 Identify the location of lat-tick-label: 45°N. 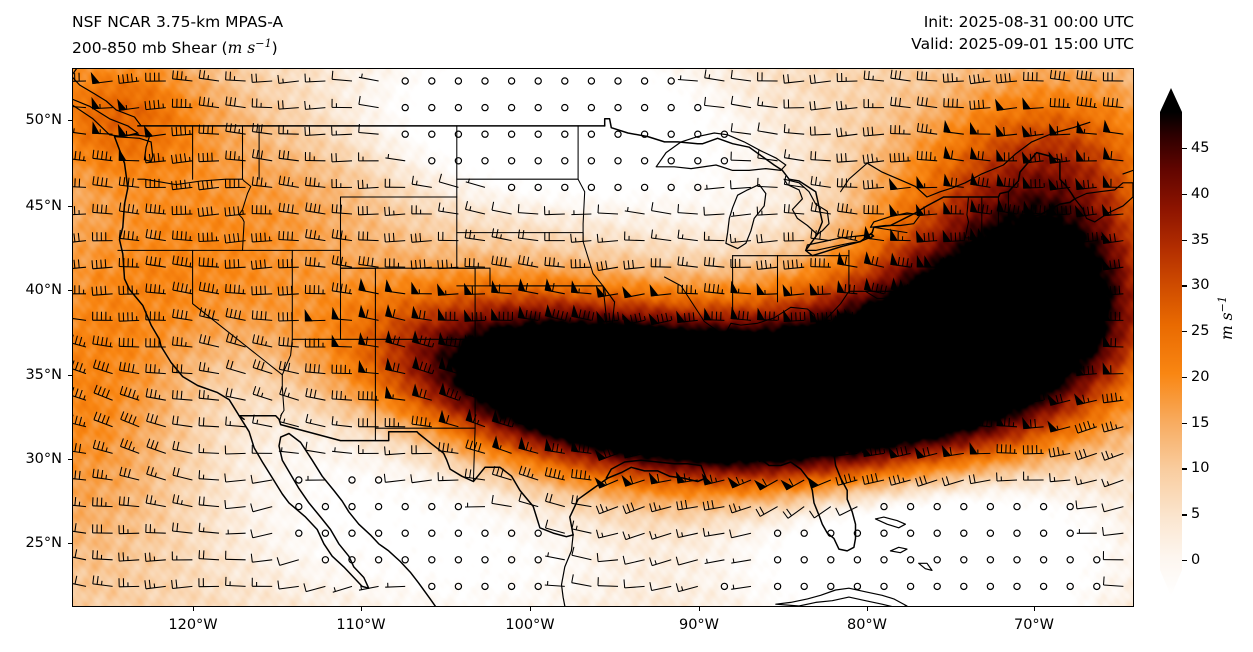
(43, 206).